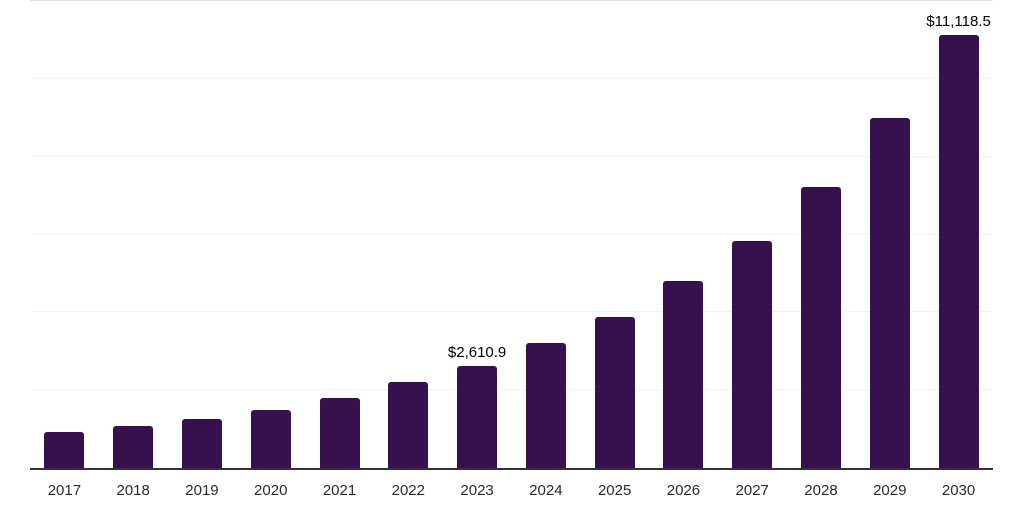 This screenshot has width=1024, height=512. Describe the element at coordinates (683, 374) in the screenshot. I see `bar-2026` at that location.